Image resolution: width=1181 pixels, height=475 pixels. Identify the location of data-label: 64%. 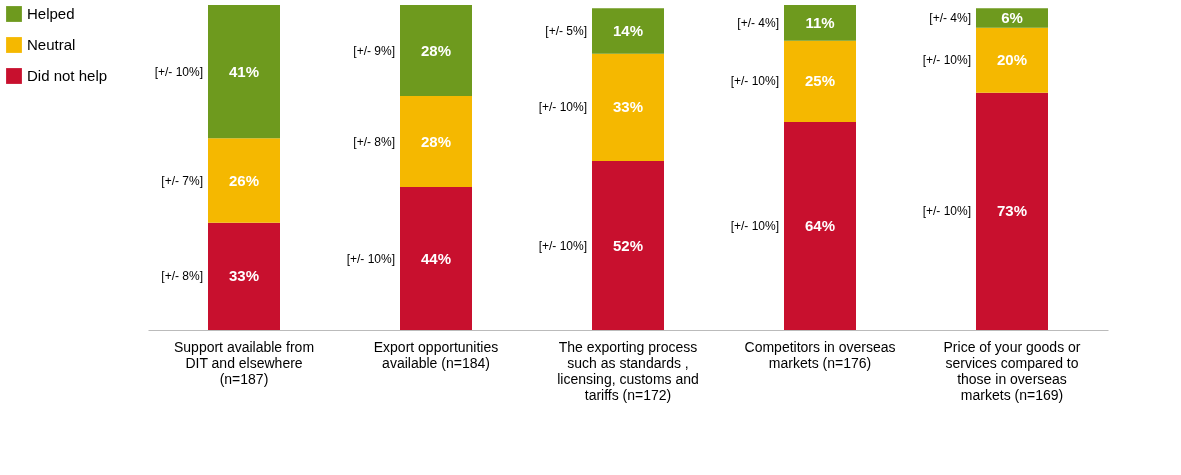
(820, 225).